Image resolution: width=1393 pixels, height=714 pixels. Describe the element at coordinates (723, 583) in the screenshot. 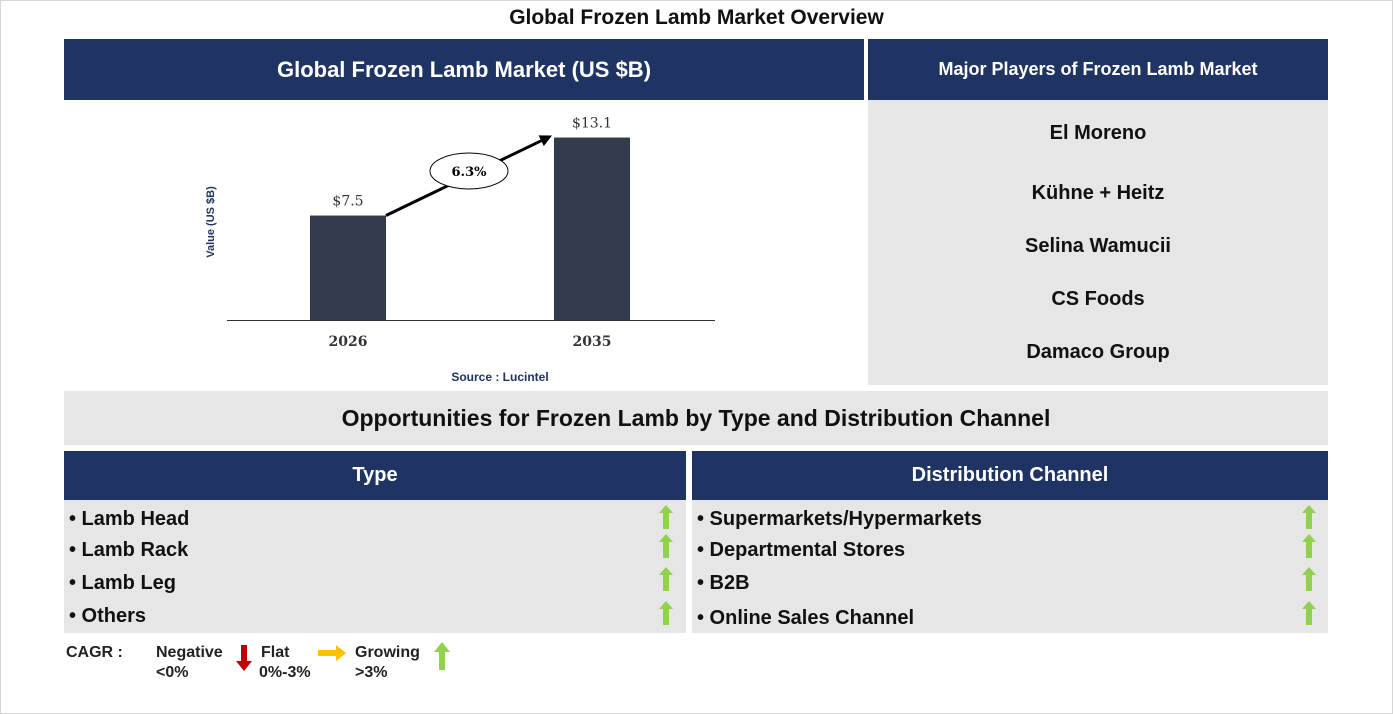

I see `list-item: • B2B` at that location.